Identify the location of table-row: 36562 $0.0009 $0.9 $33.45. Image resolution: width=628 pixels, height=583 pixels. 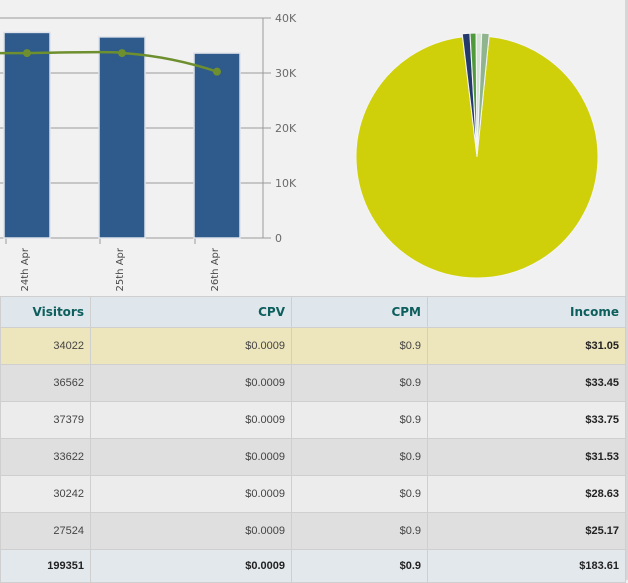
(313, 383).